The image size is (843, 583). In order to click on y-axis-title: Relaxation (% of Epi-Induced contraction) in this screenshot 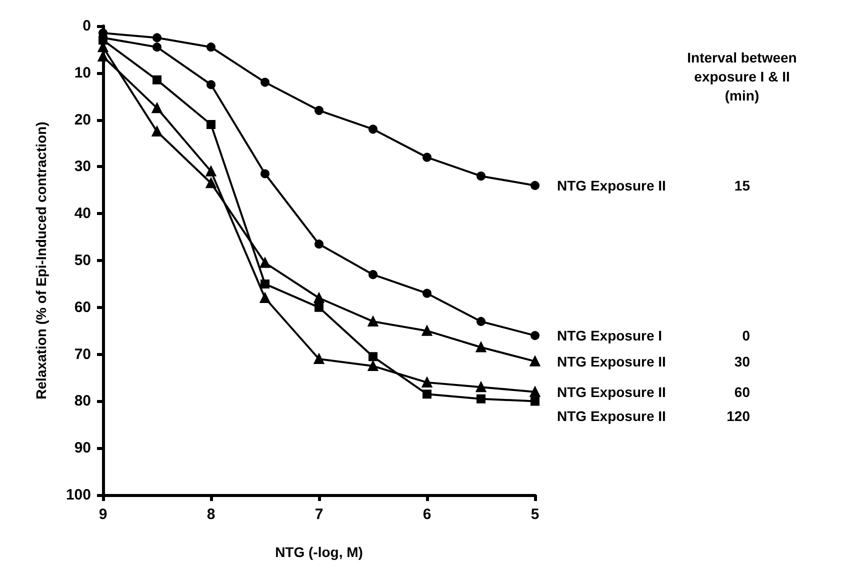, I will do `click(41, 261)`.